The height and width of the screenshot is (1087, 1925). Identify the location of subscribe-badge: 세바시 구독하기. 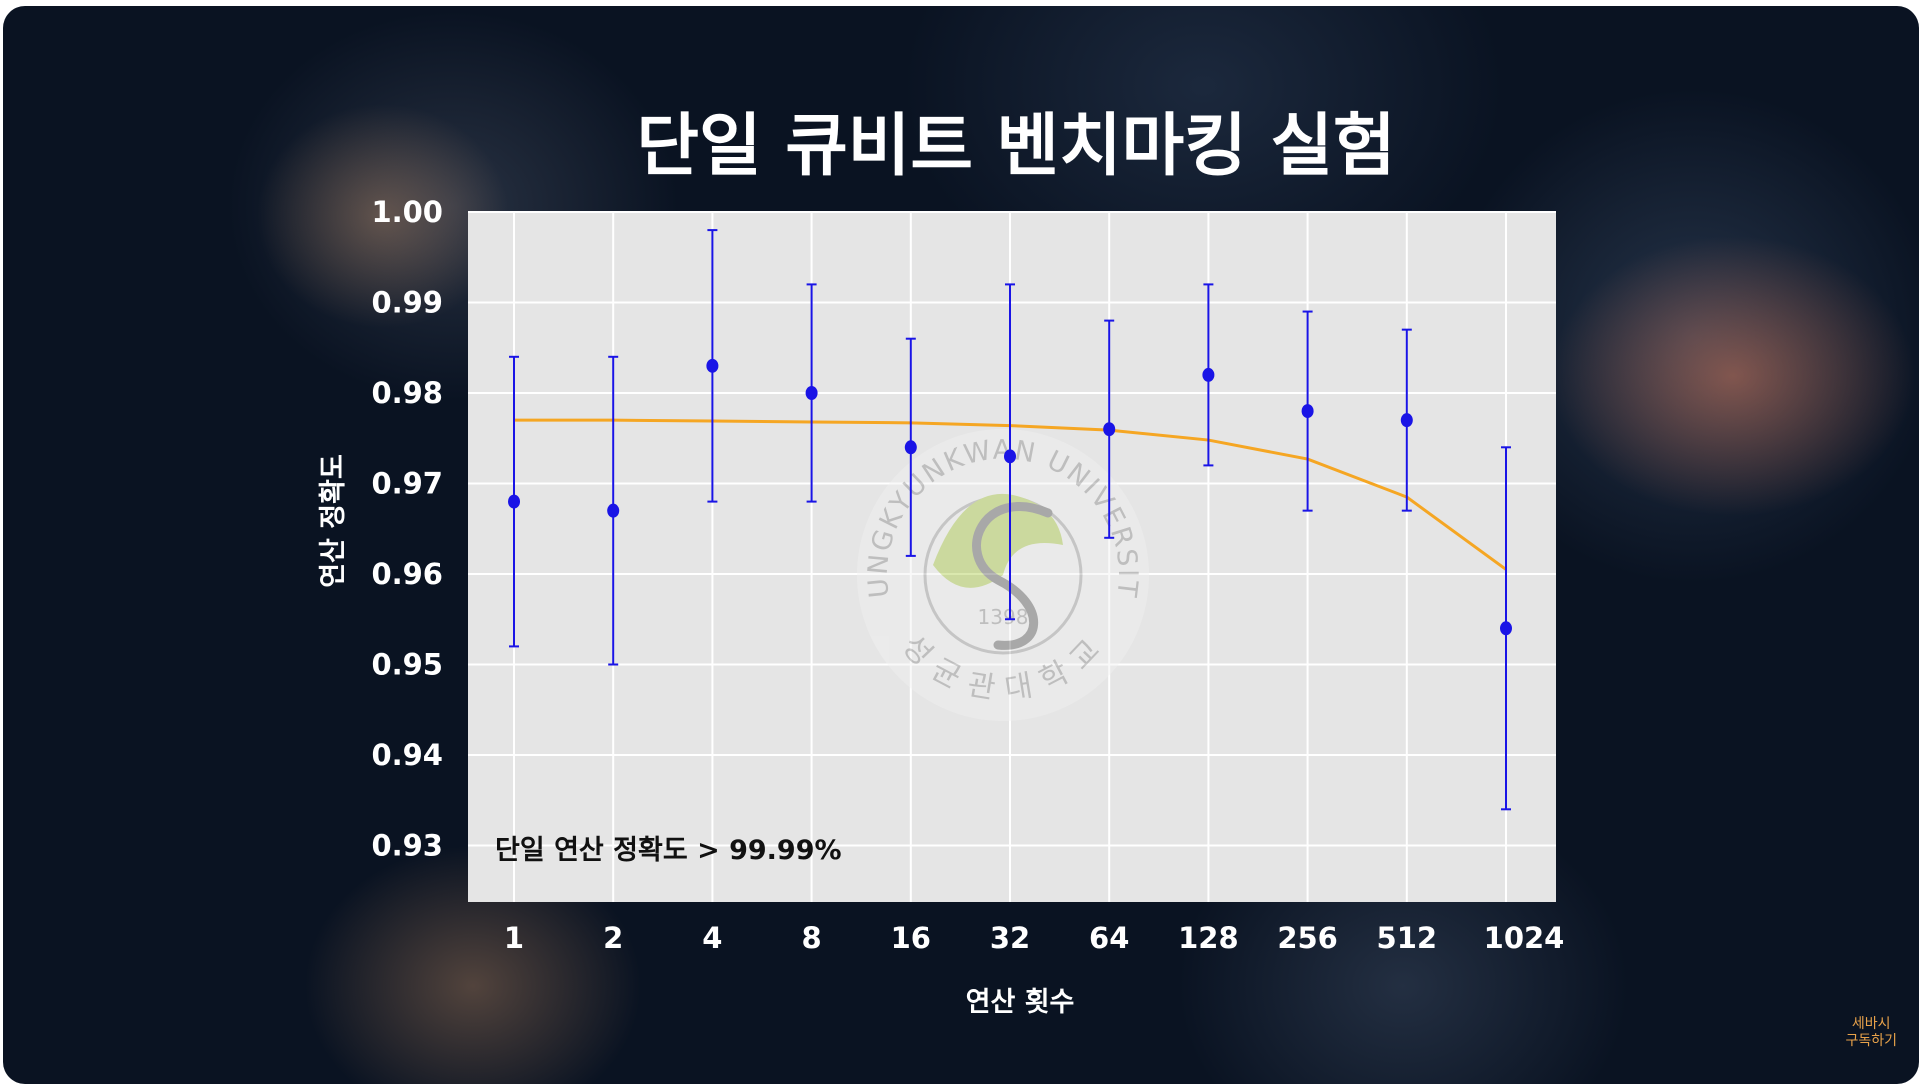
(1871, 1033).